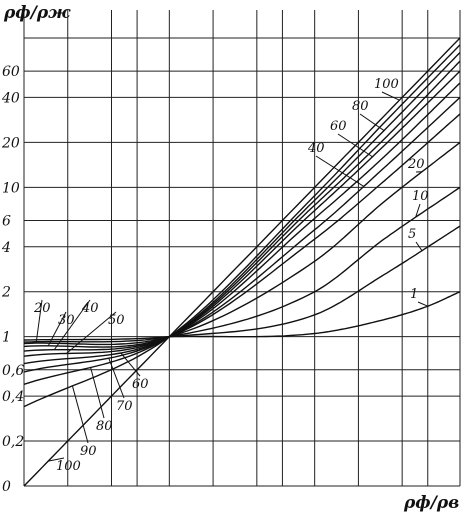 The image size is (466, 516). I want to click on y-tick-label: 0,2, so click(13, 442).